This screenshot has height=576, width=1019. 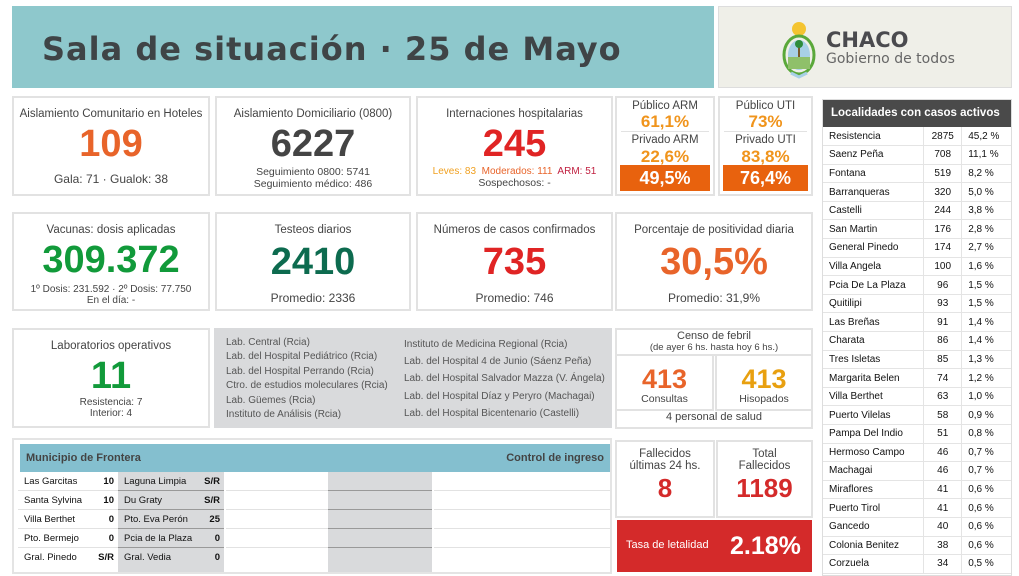 What do you see at coordinates (577, 171) in the screenshot?
I see `arm: ARM: 51` at bounding box center [577, 171].